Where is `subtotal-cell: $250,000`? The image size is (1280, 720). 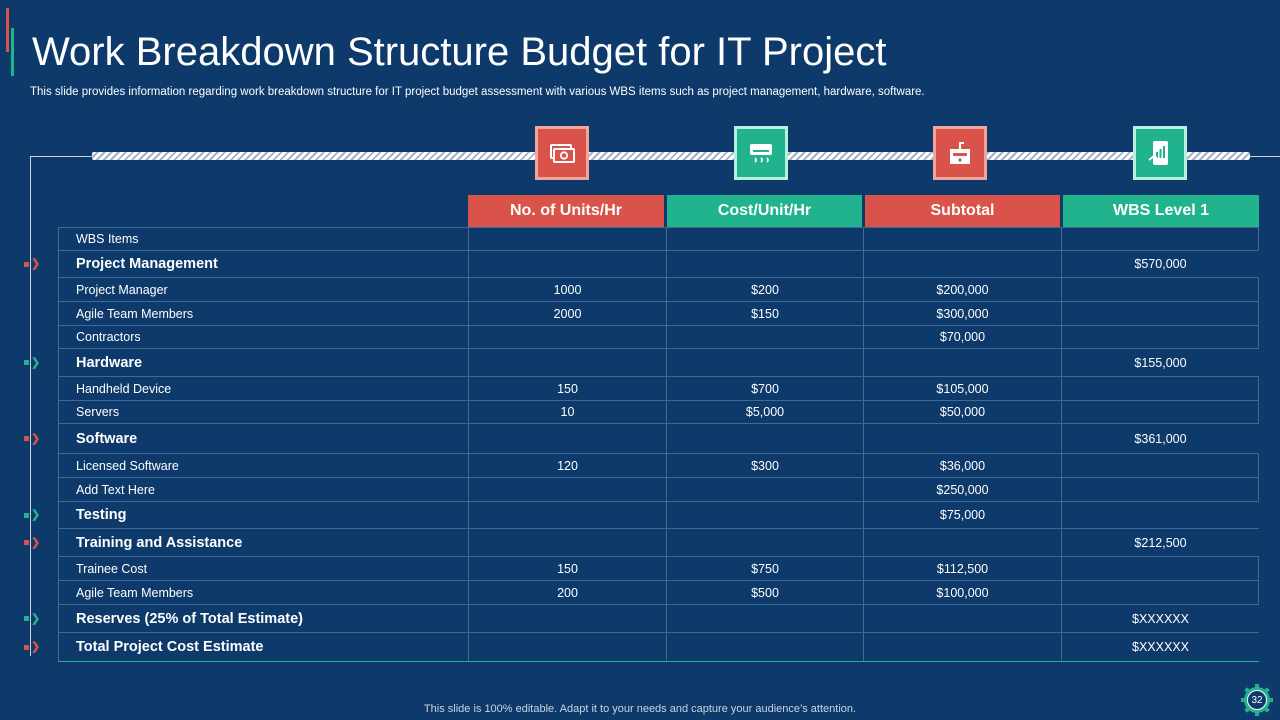 subtotal-cell: $250,000 is located at coordinates (962, 489).